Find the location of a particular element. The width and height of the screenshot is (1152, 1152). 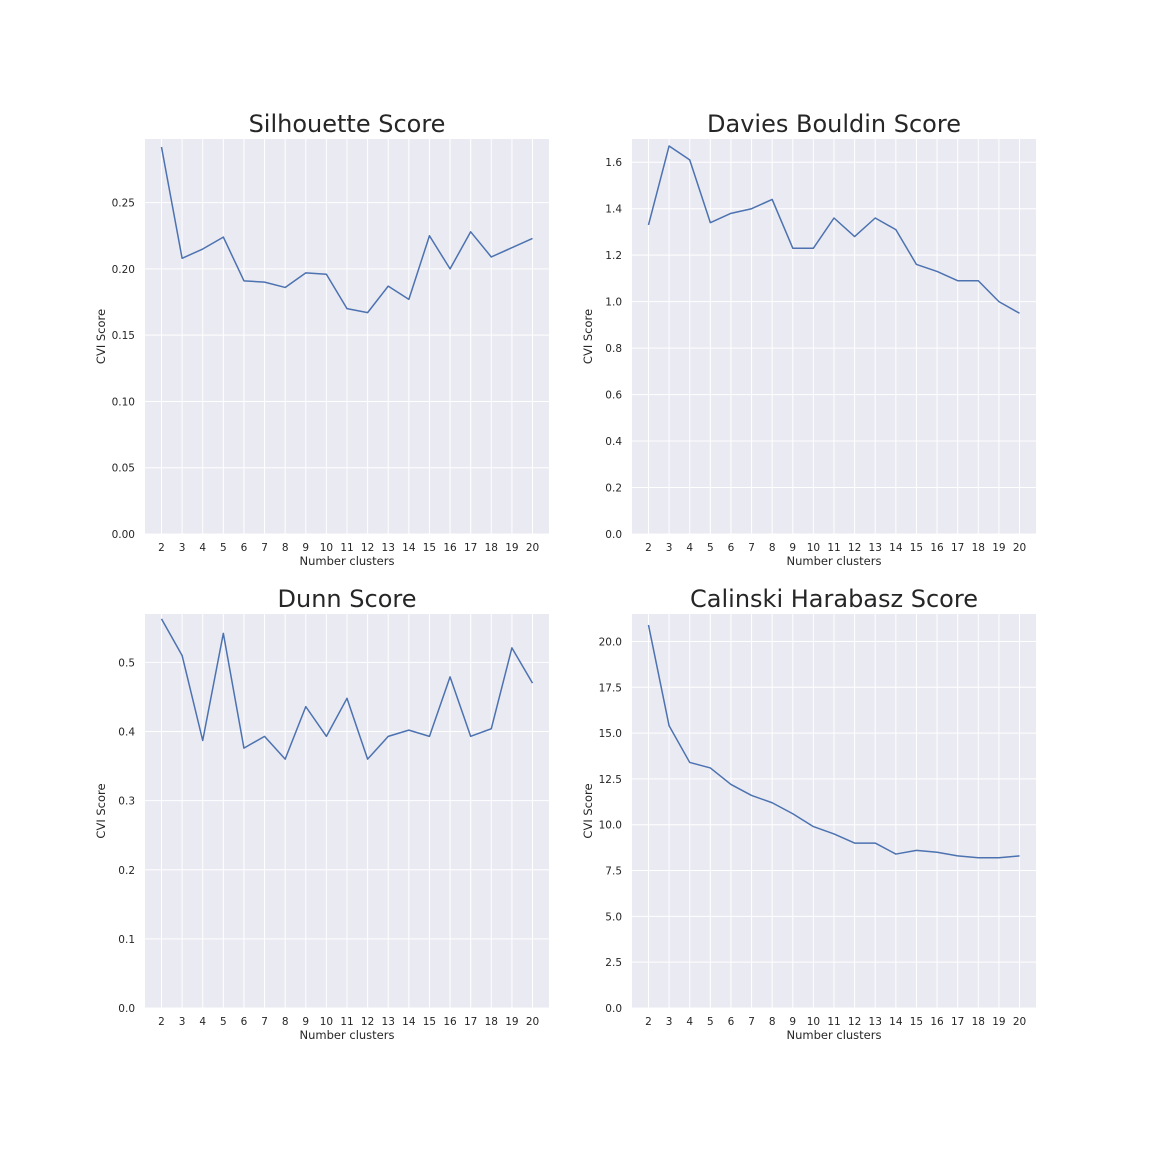

chart-title: Silhouette Score is located at coordinates (347, 124).